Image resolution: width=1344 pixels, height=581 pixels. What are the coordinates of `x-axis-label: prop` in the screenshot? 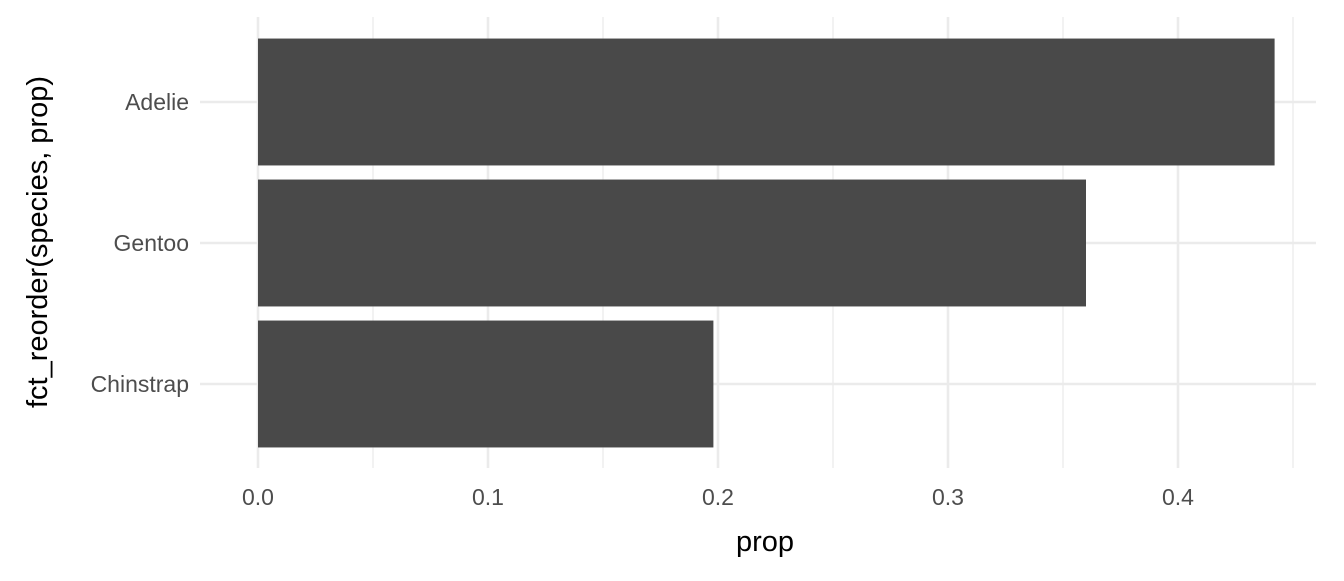 It's located at (765, 542).